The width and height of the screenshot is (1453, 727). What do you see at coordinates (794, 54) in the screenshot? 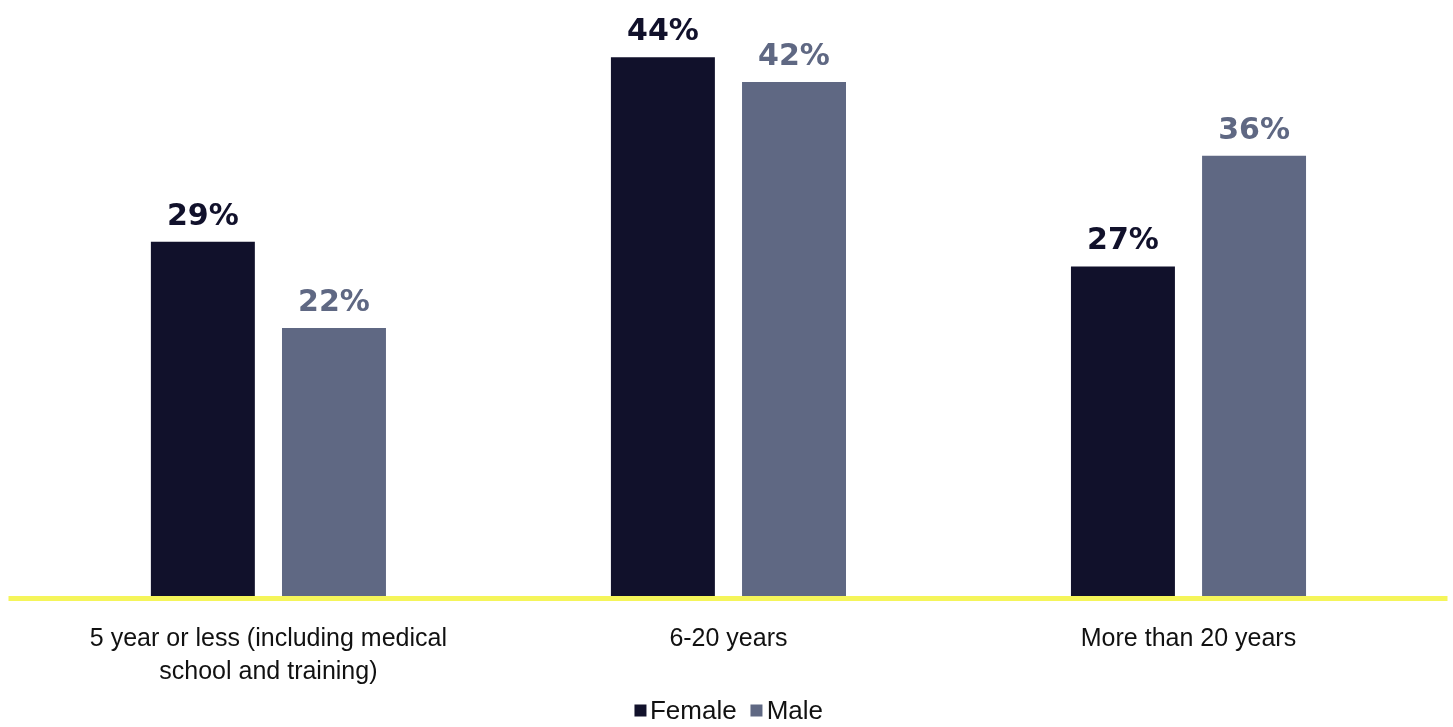
I see `data-label: 42%` at bounding box center [794, 54].